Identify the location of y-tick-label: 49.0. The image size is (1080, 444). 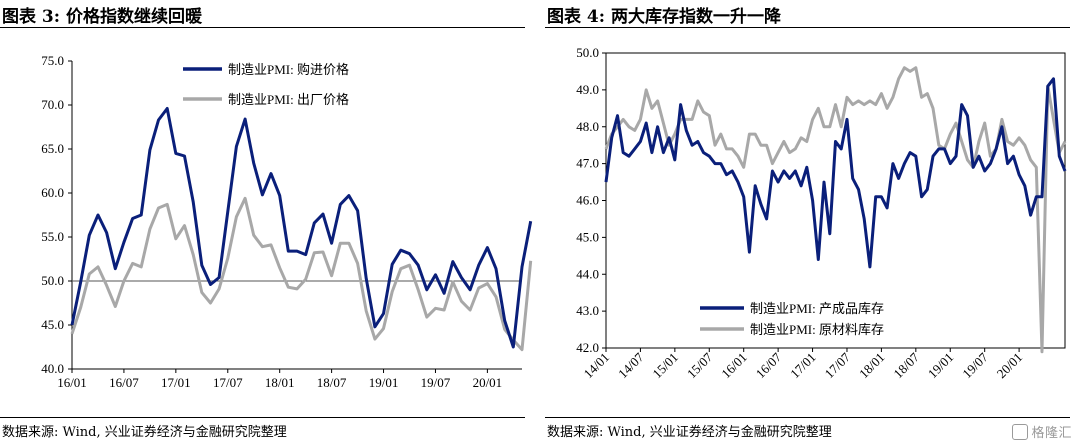
(587, 89).